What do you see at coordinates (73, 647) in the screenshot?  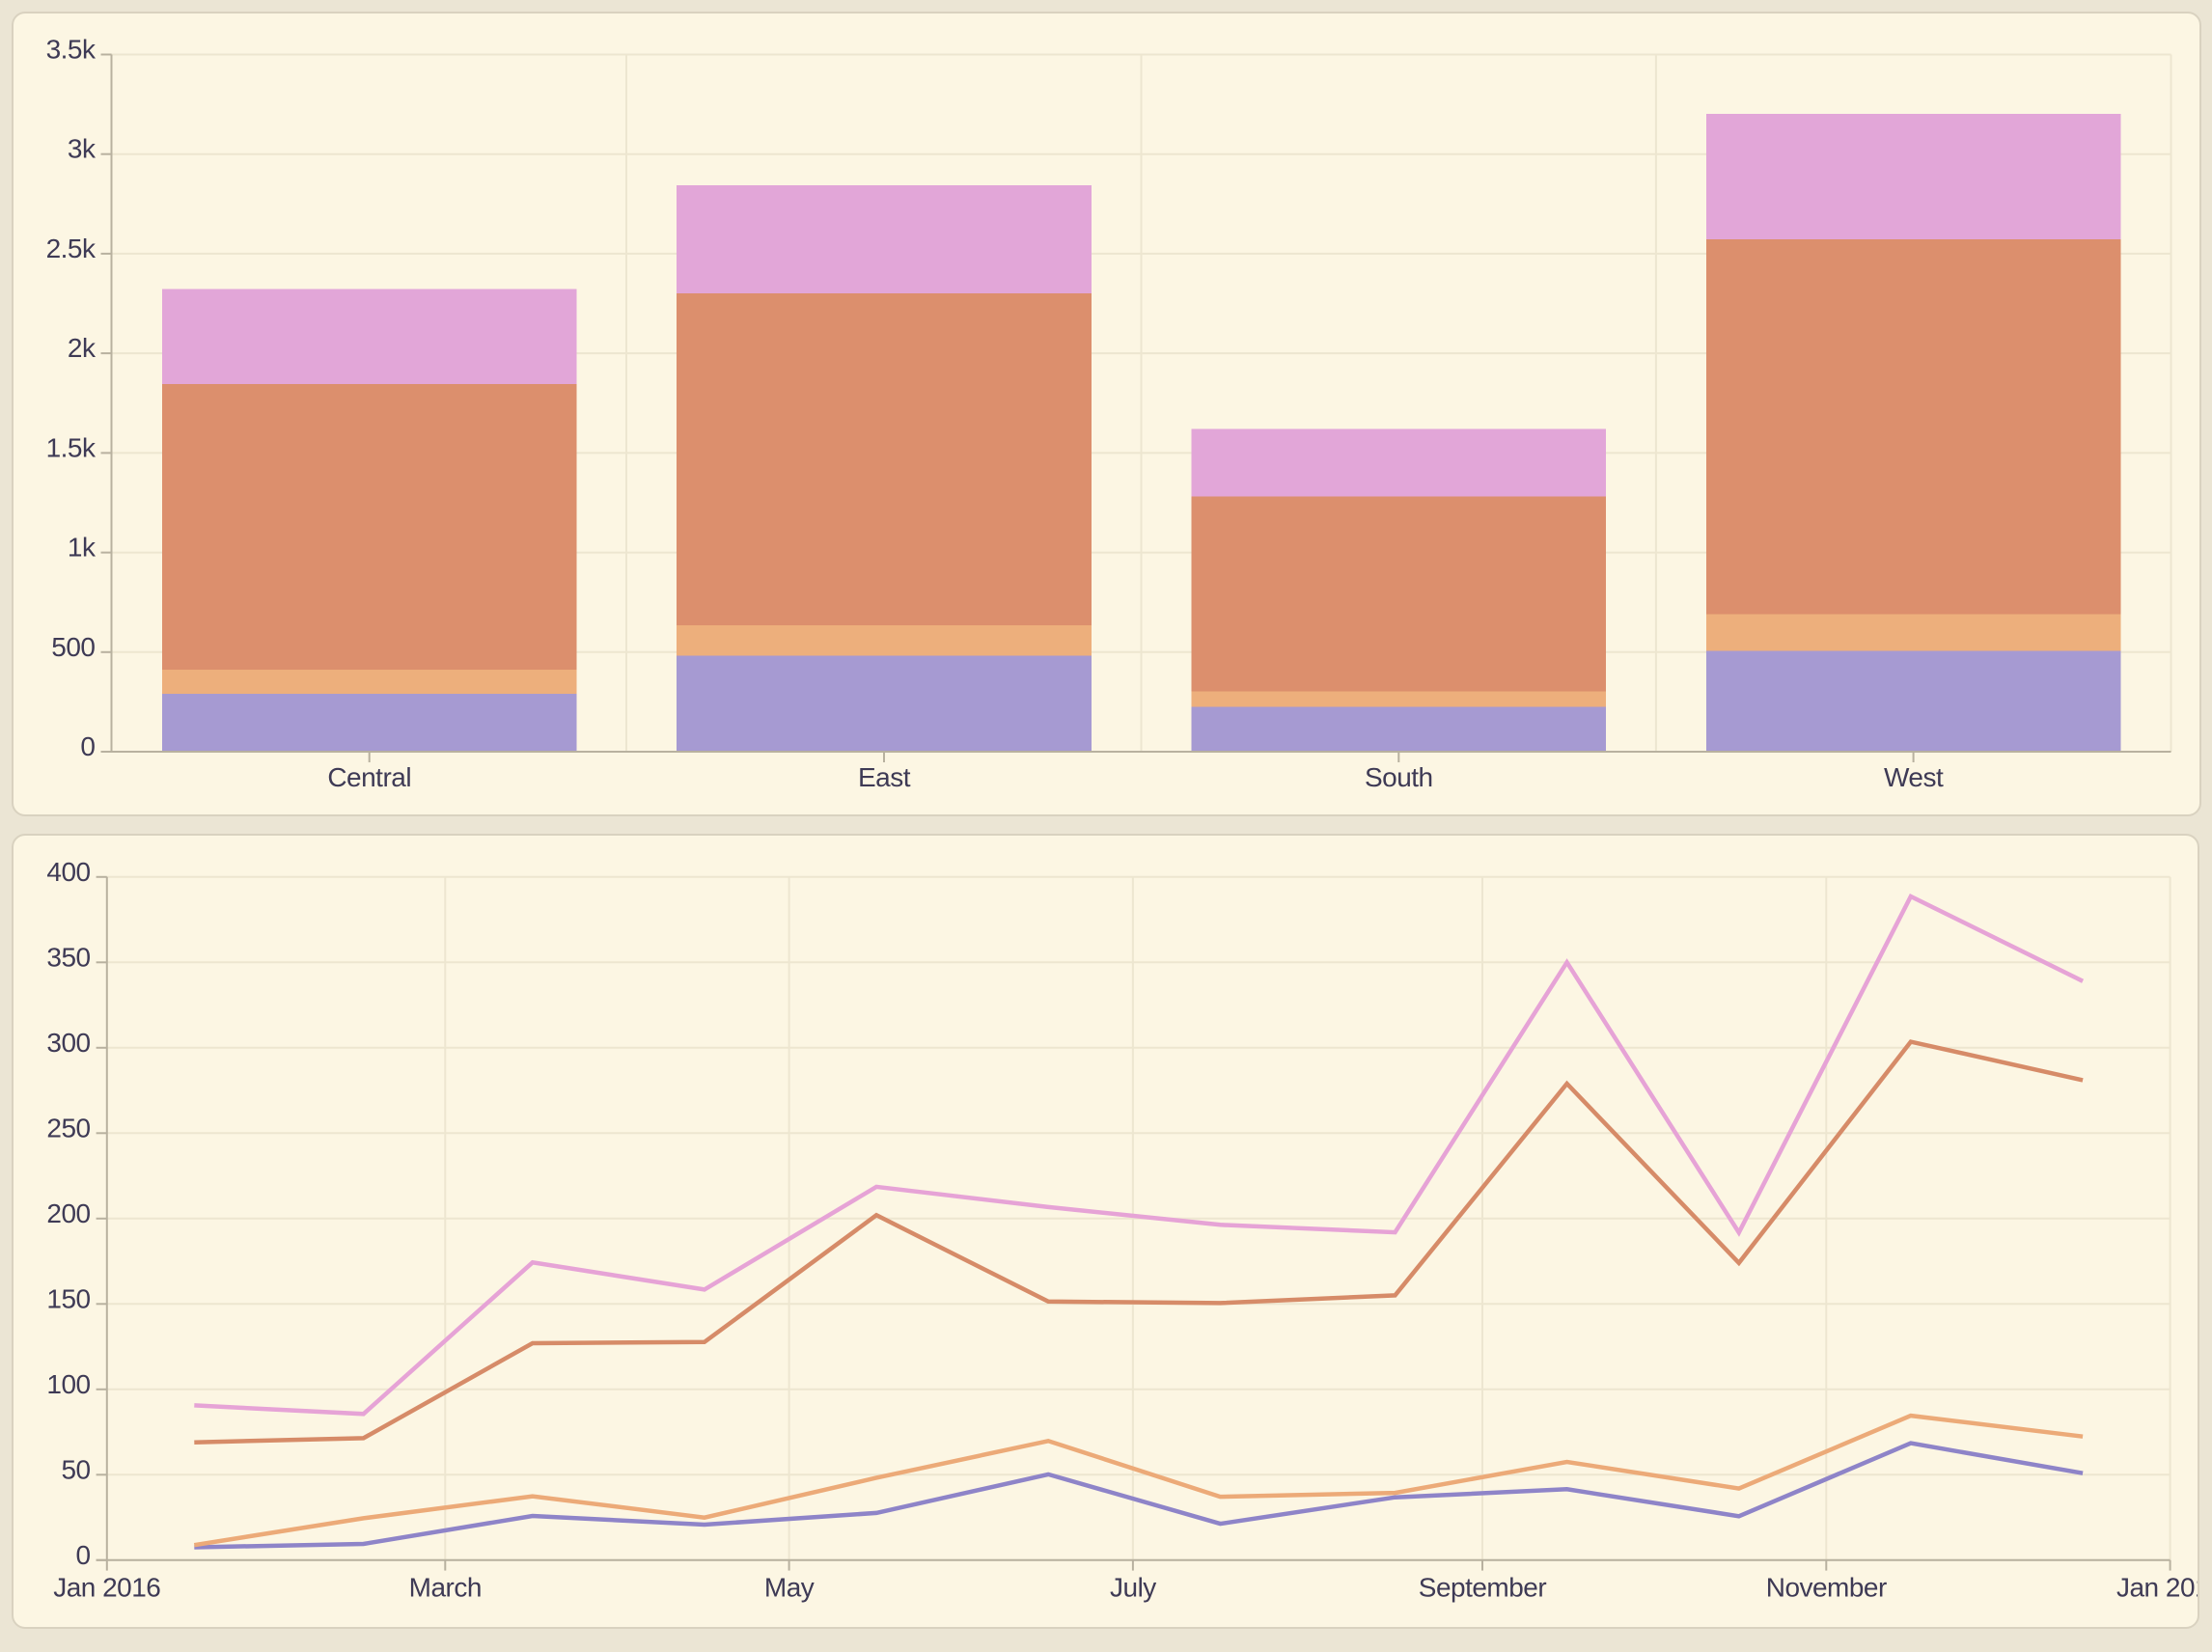 I see `svg-text: 500` at bounding box center [73, 647].